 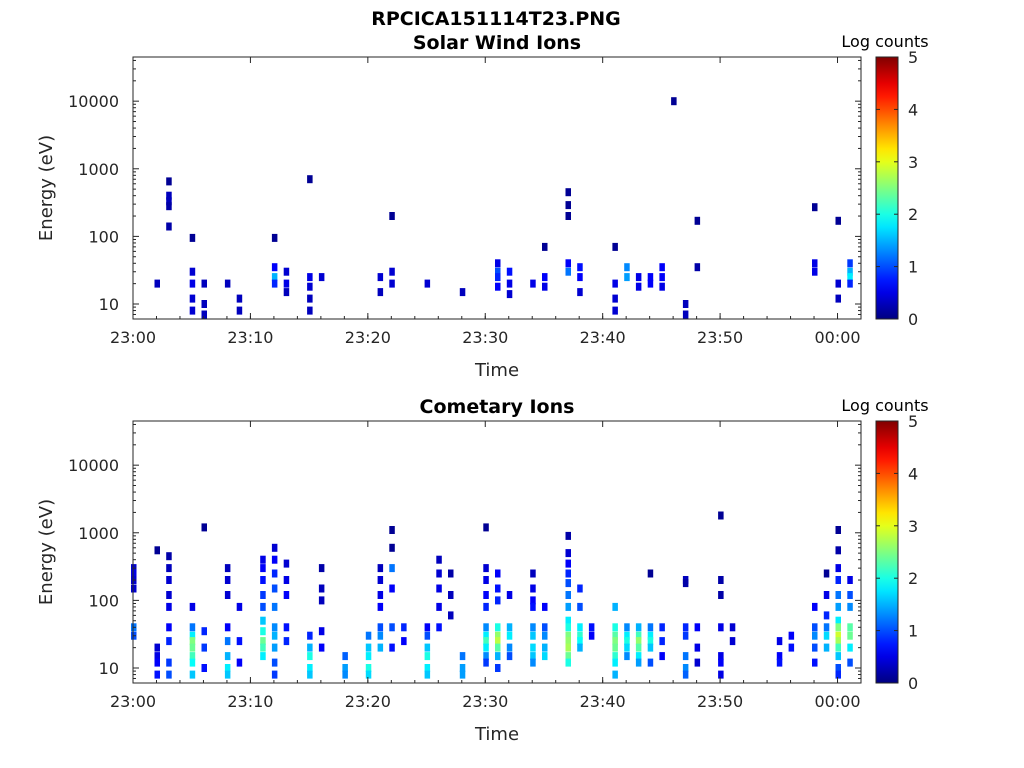 I want to click on x-tick-label: 23:10, so click(x=250, y=701).